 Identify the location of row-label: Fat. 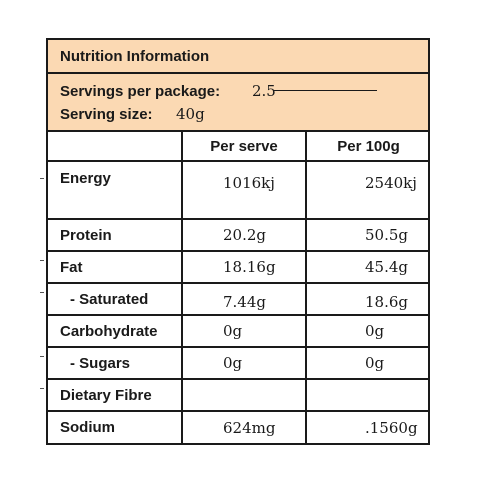
(115, 267).